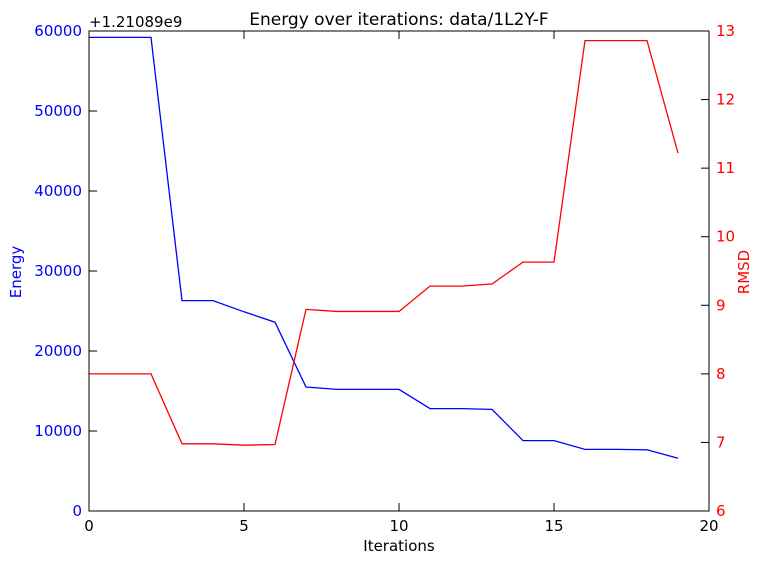 The height and width of the screenshot is (564, 764). Describe the element at coordinates (721, 442) in the screenshot. I see `y-right-tick-label: 7` at that location.